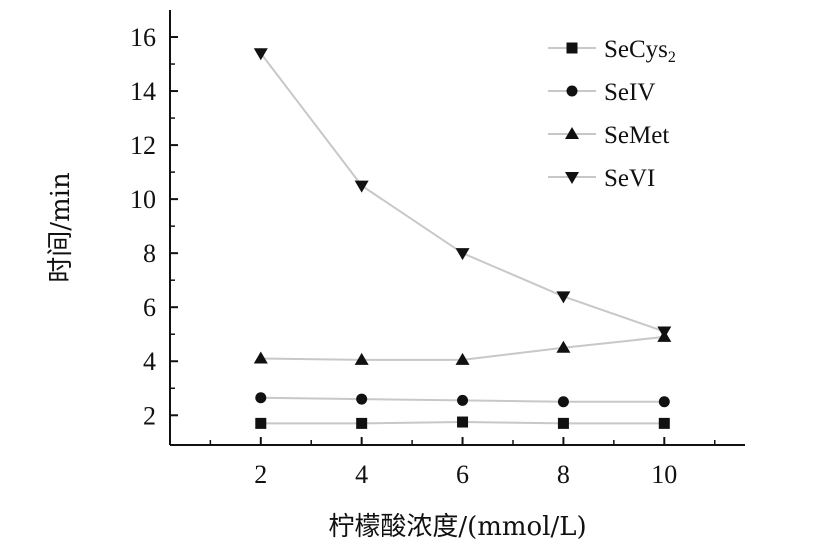 The image size is (818, 555). I want to click on series-seiv, so click(462, 400).